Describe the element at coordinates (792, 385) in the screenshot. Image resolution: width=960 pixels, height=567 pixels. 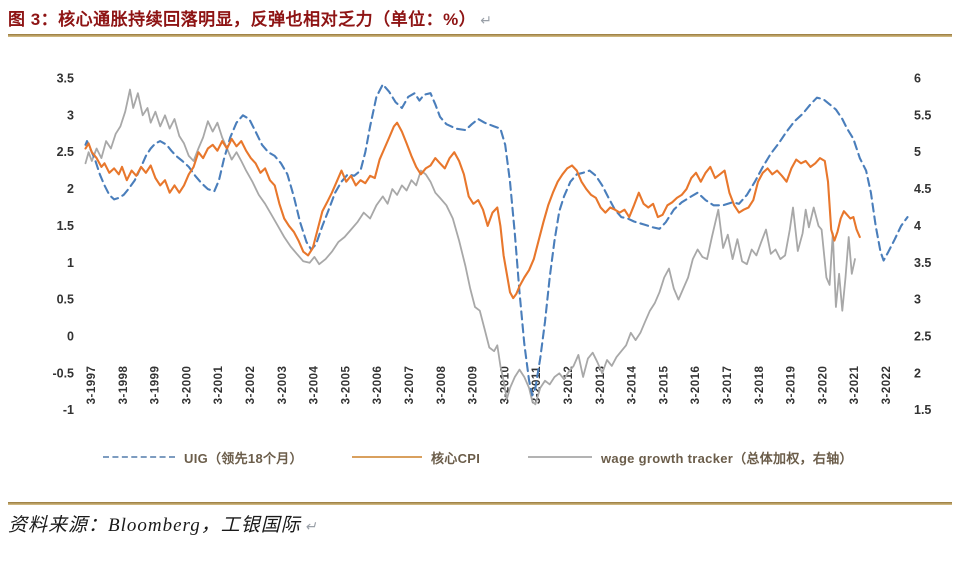
I see `x-axis-label: 3-2019` at that location.